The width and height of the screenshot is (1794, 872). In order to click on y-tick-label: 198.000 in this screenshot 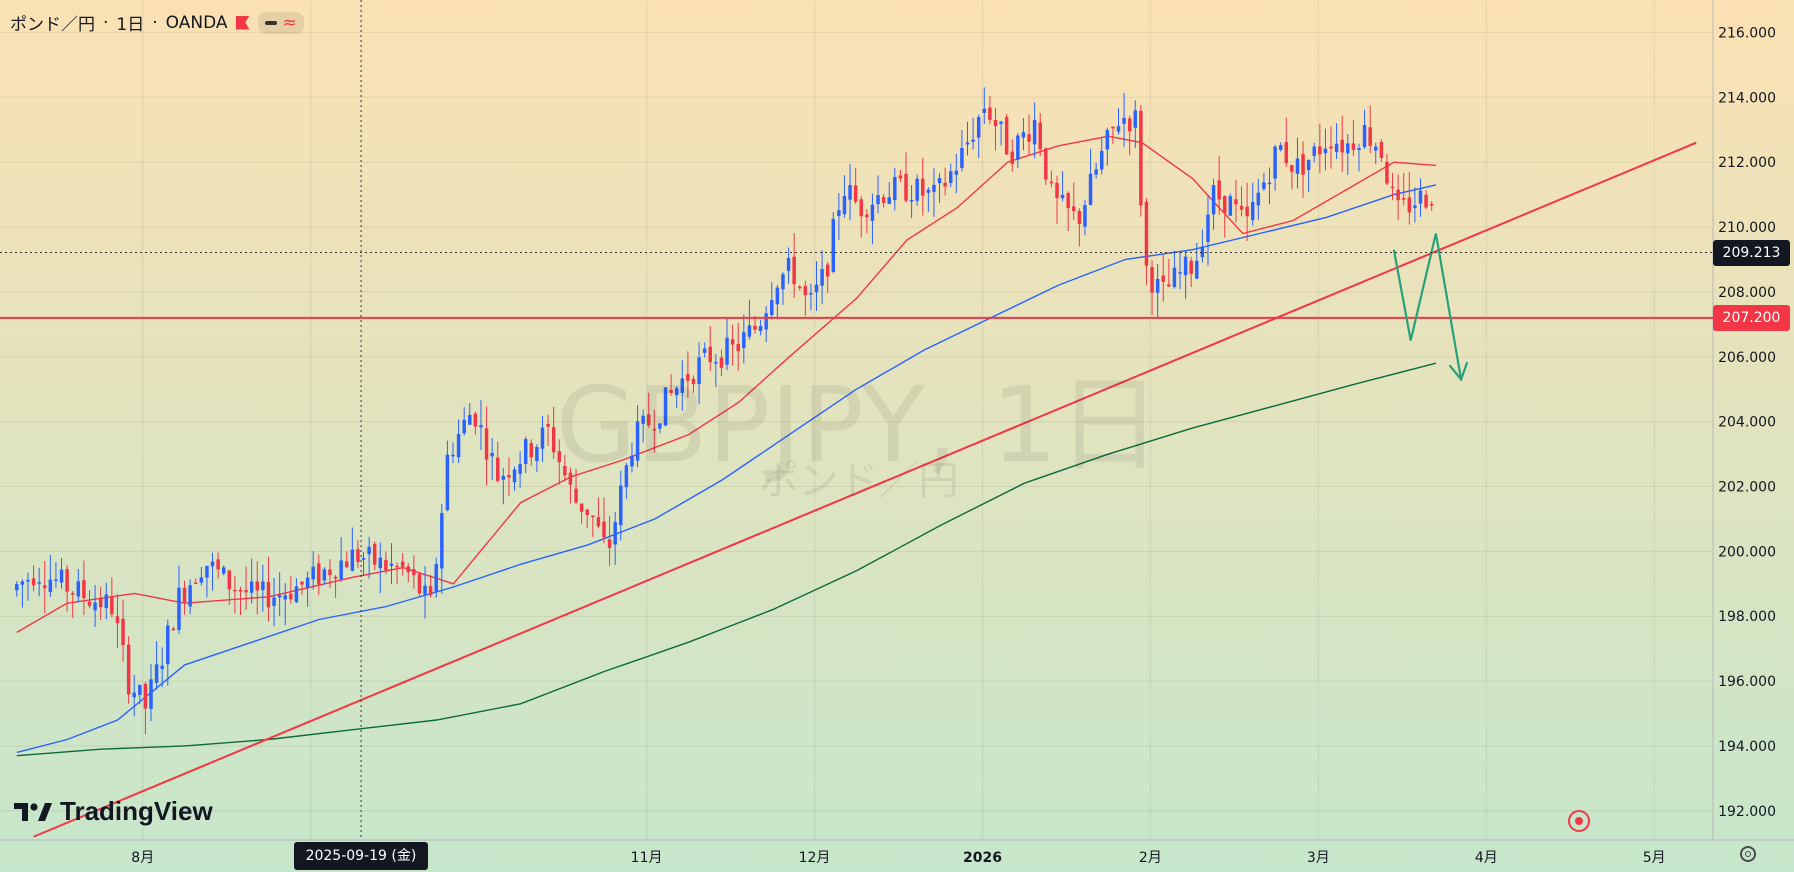, I will do `click(1747, 617)`.